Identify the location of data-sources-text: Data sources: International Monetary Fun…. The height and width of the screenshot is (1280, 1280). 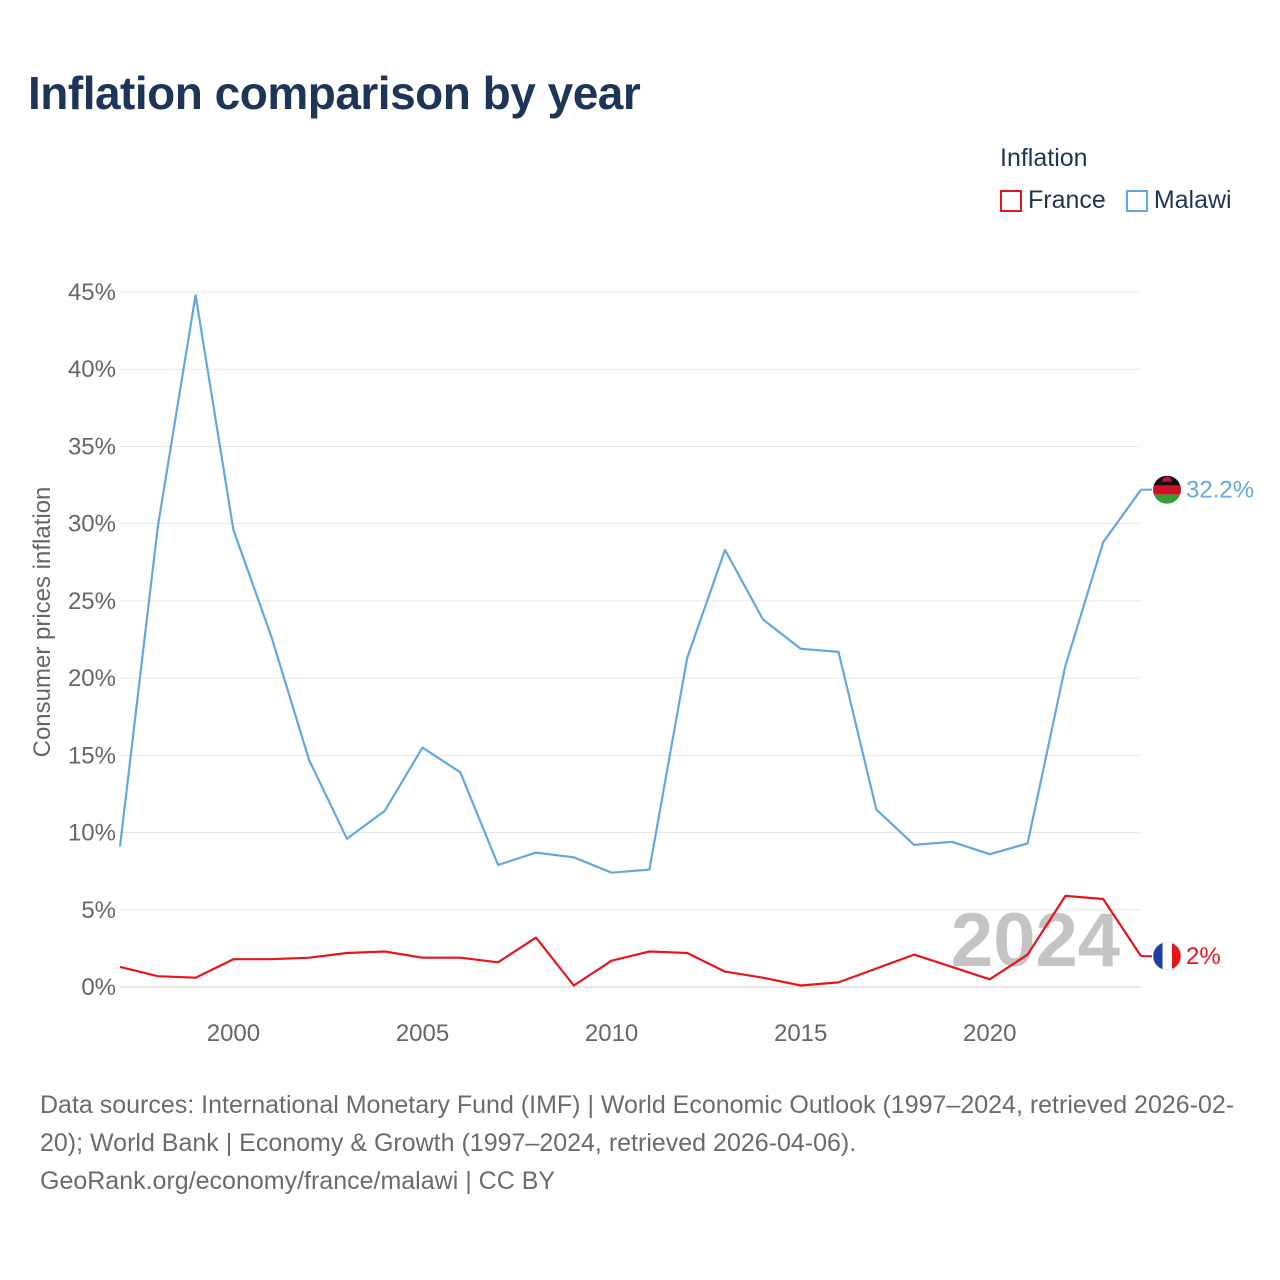
(637, 1124).